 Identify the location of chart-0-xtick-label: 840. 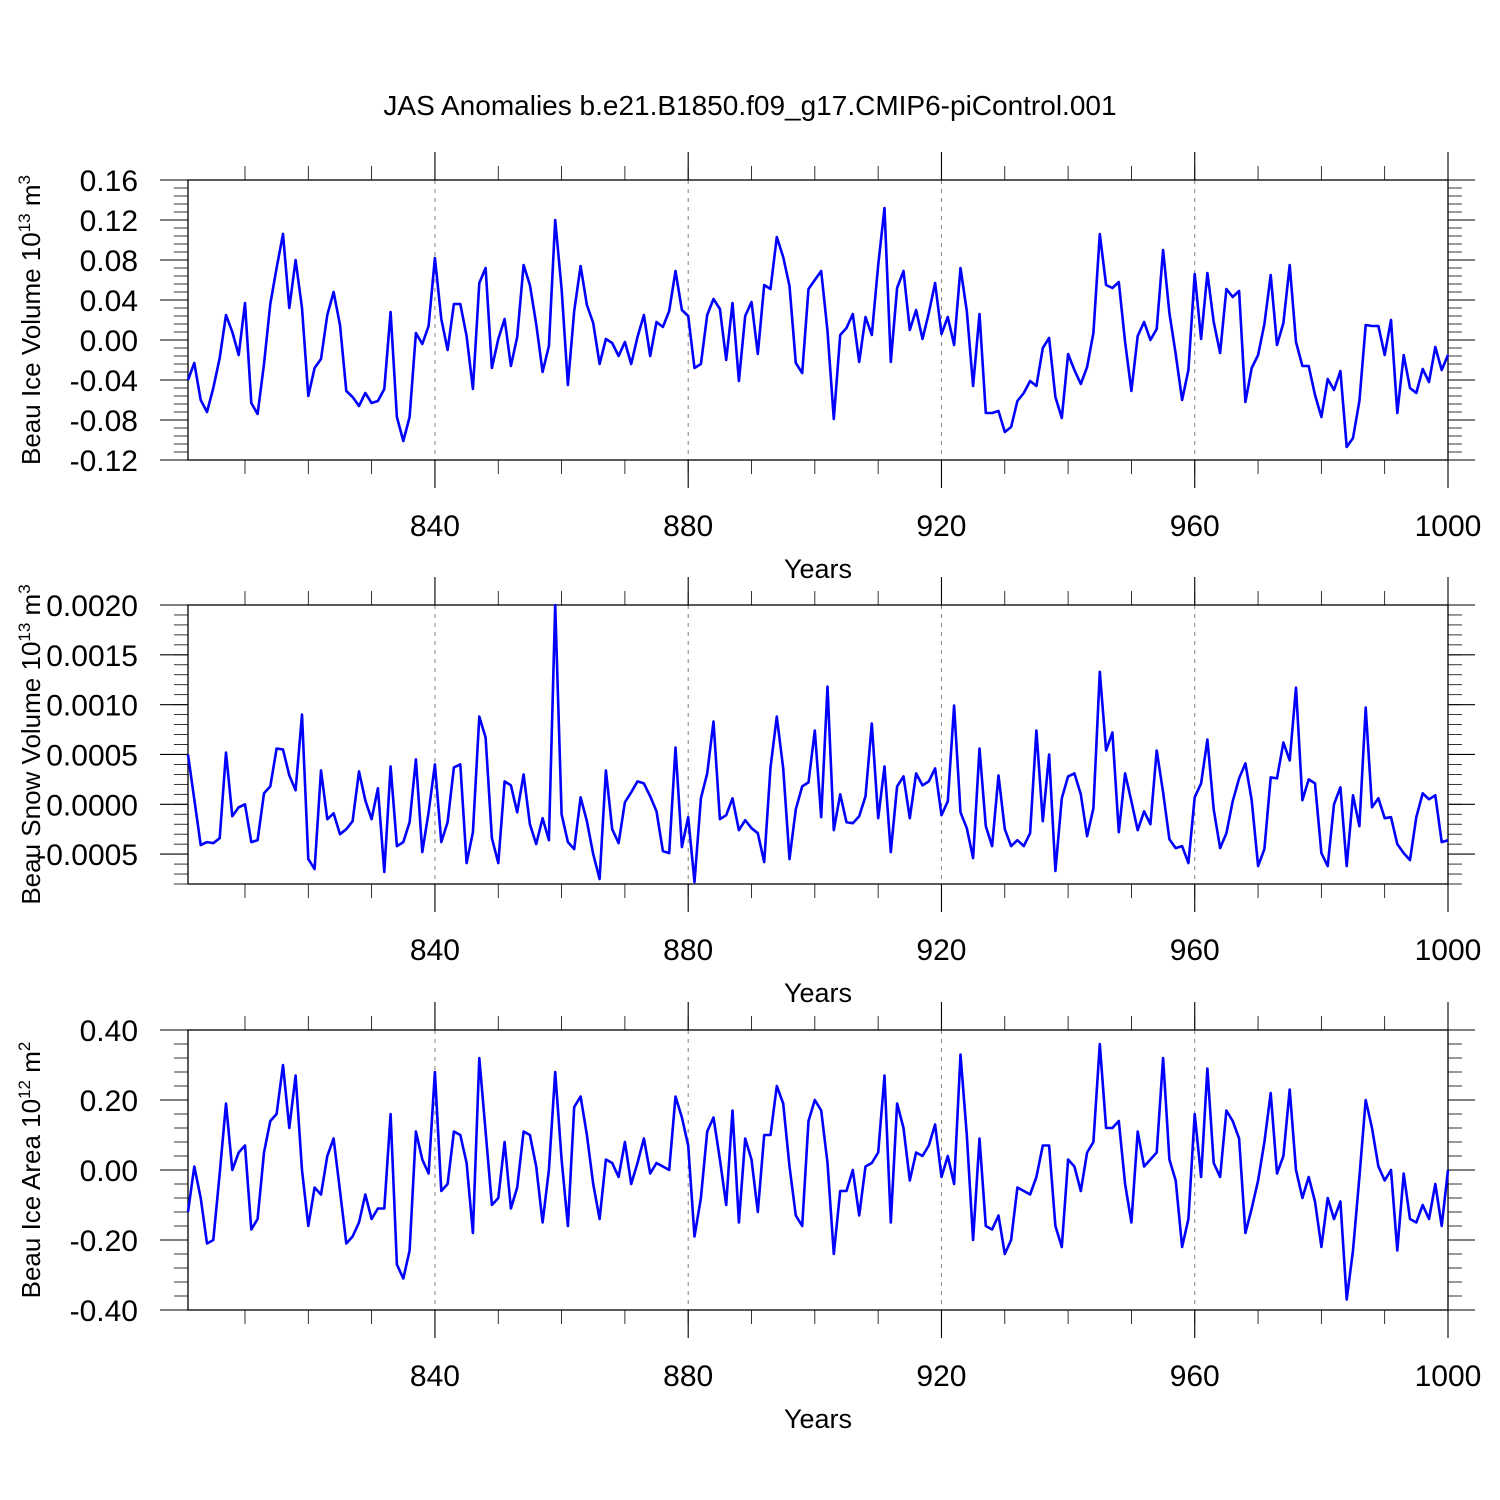
(435, 526).